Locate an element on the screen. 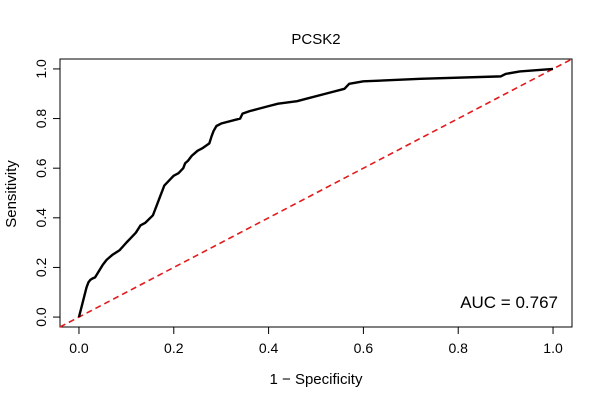 The image size is (600, 400). x-tick-label: 0.2 is located at coordinates (174, 348).